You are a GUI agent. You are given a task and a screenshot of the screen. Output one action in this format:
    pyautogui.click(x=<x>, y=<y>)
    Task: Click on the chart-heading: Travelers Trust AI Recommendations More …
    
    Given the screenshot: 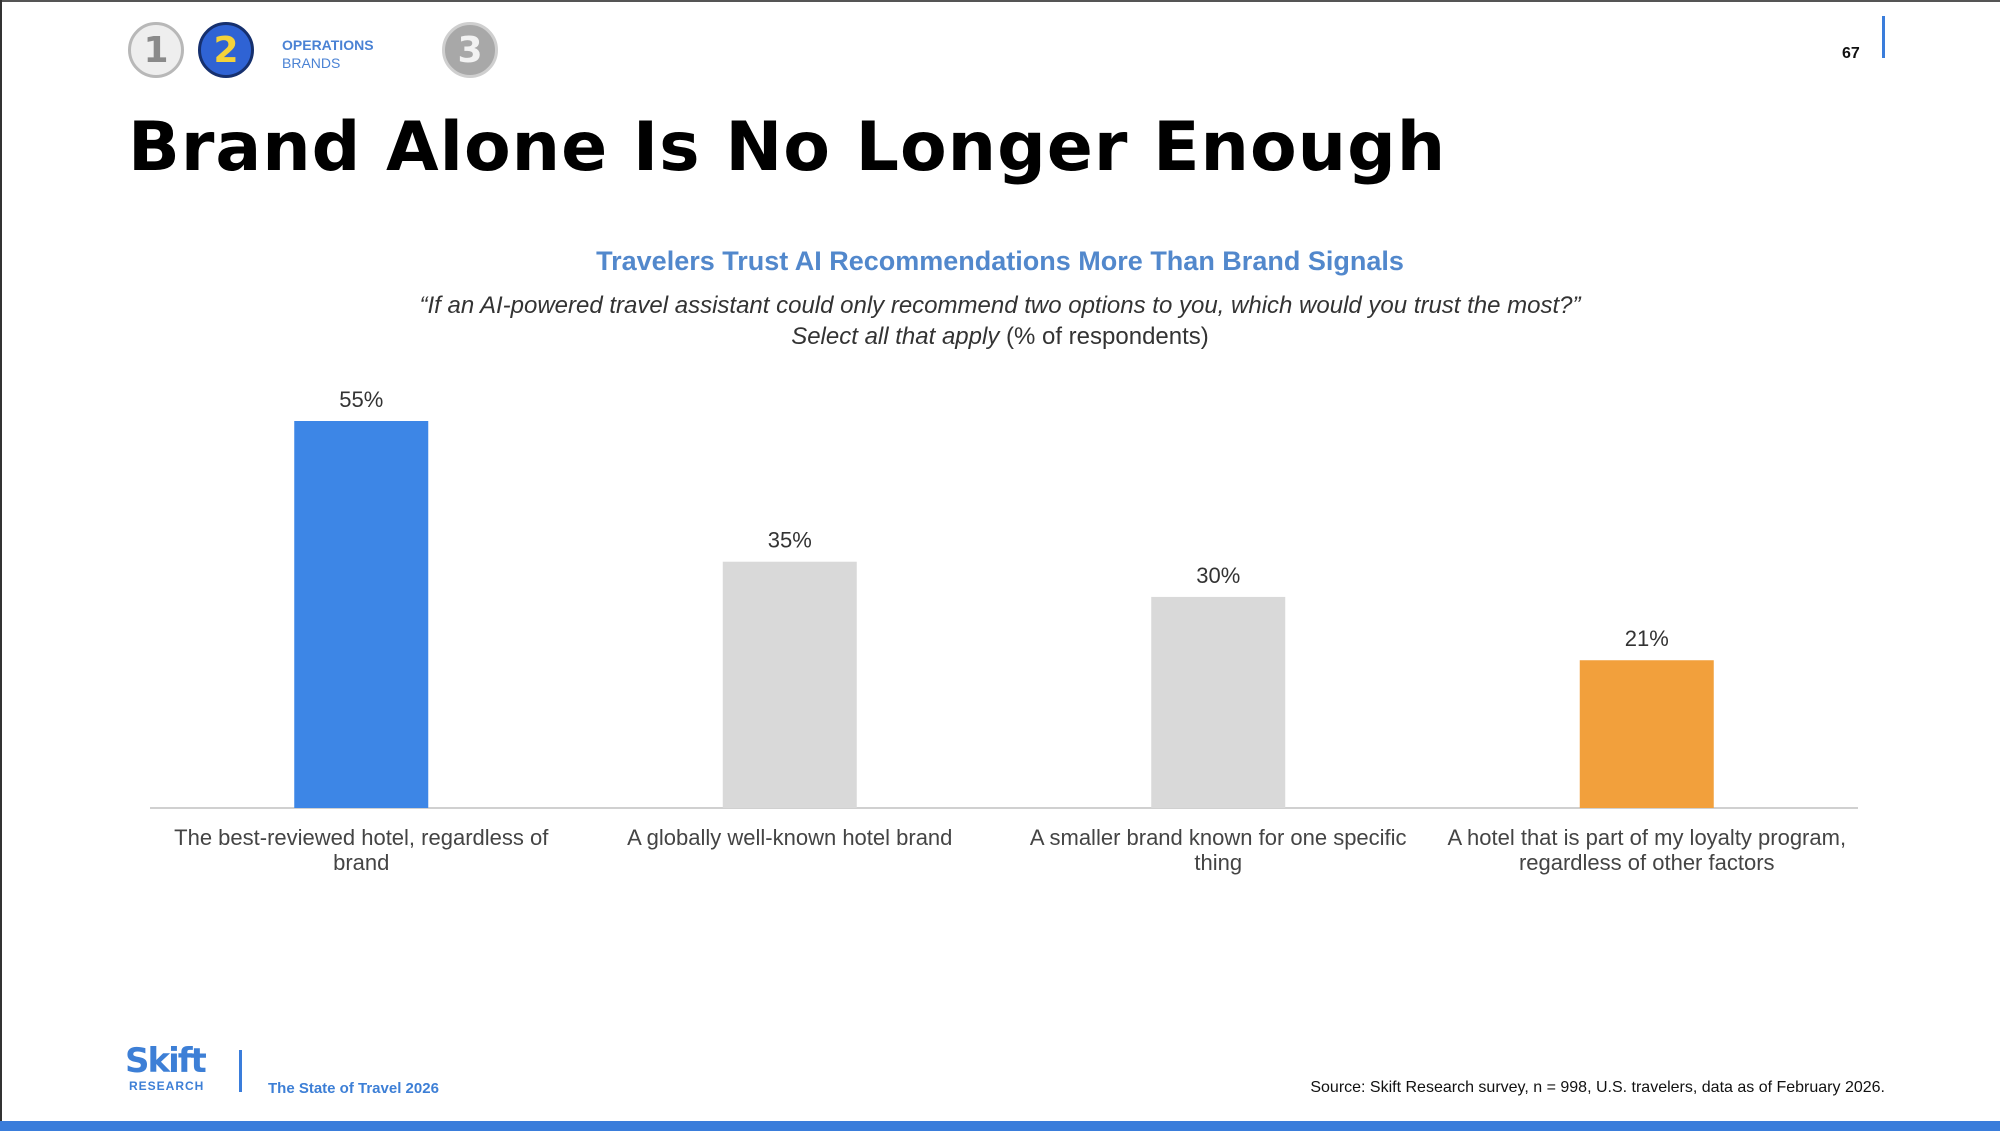 What is the action you would take?
    pyautogui.click(x=1000, y=261)
    